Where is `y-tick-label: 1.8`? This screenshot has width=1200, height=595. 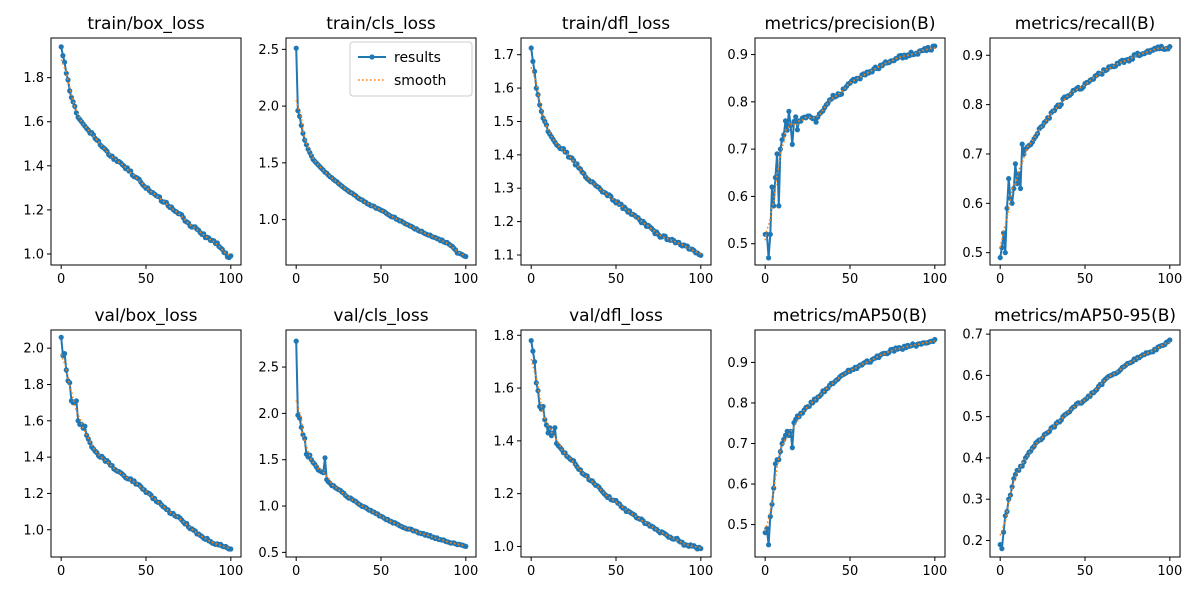 y-tick-label: 1.8 is located at coordinates (33, 385).